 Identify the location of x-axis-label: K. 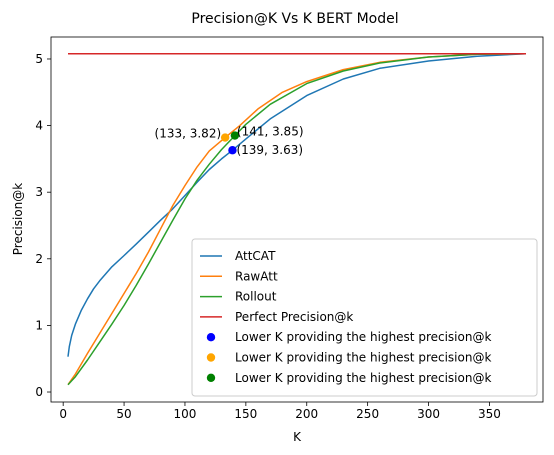
(297, 437).